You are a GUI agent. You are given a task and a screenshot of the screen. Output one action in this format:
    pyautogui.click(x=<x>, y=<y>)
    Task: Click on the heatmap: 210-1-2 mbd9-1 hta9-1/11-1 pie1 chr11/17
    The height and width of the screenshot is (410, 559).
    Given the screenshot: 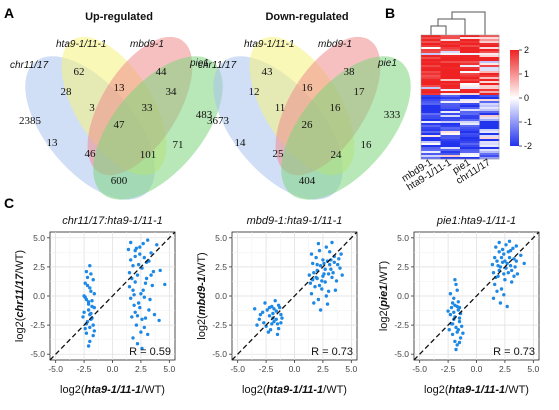 What is the action you would take?
    pyautogui.click(x=466, y=102)
    